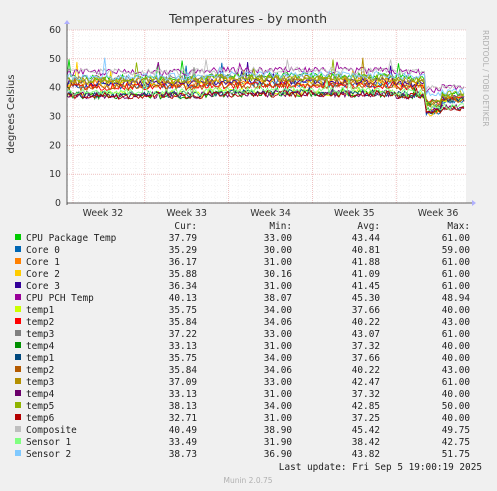 Image resolution: width=497 pixels, height=491 pixels. Describe the element at coordinates (278, 454) in the screenshot. I see `legend-value-min: 36.90` at that location.